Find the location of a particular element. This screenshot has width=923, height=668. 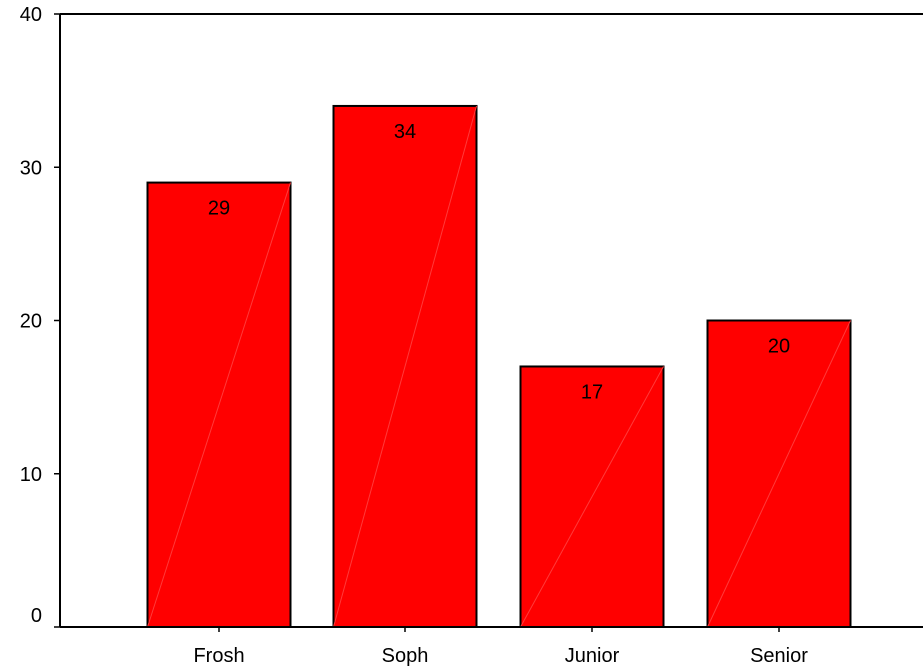

y-tick-label: 30 is located at coordinates (31, 168).